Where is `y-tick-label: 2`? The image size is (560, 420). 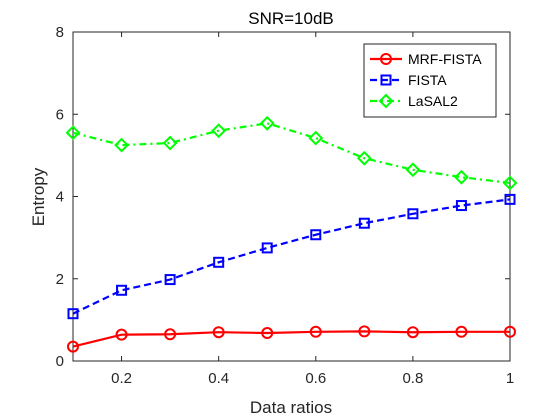
y-tick-label: 2 is located at coordinates (60, 279).